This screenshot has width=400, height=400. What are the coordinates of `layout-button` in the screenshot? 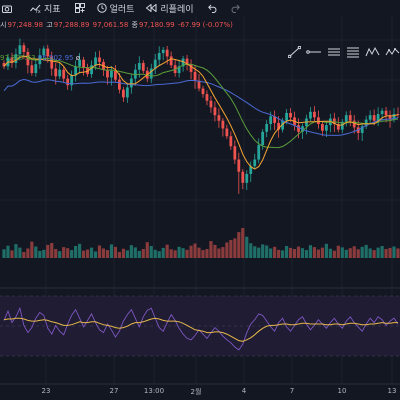 It's located at (79, 8).